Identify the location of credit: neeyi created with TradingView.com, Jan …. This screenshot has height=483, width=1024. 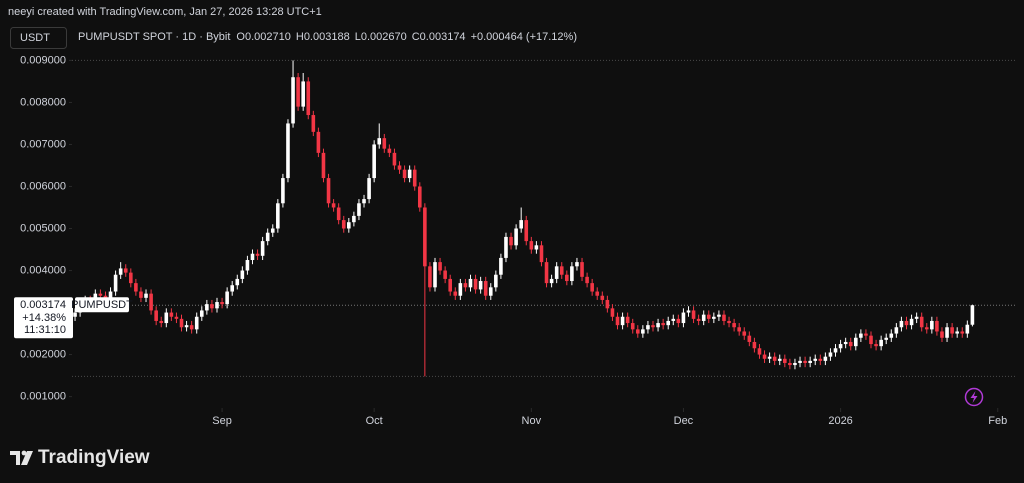
(165, 12).